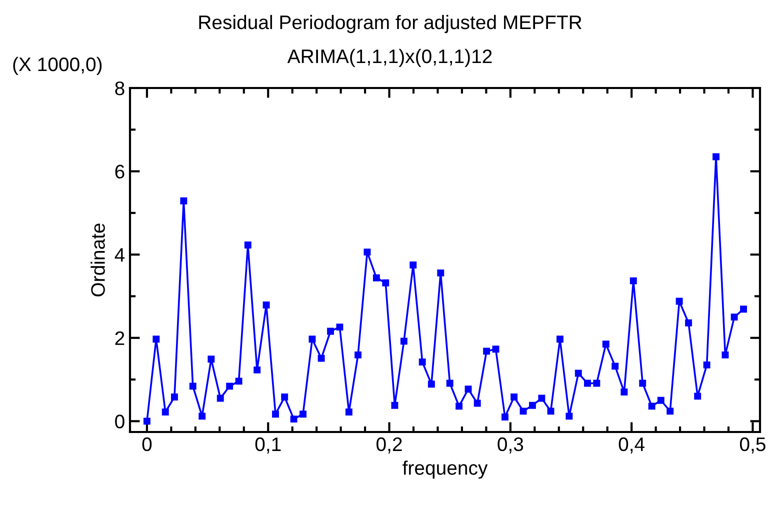 Image resolution: width=770 pixels, height=506 pixels. Describe the element at coordinates (119, 421) in the screenshot. I see `y-tick-label: 0` at that location.